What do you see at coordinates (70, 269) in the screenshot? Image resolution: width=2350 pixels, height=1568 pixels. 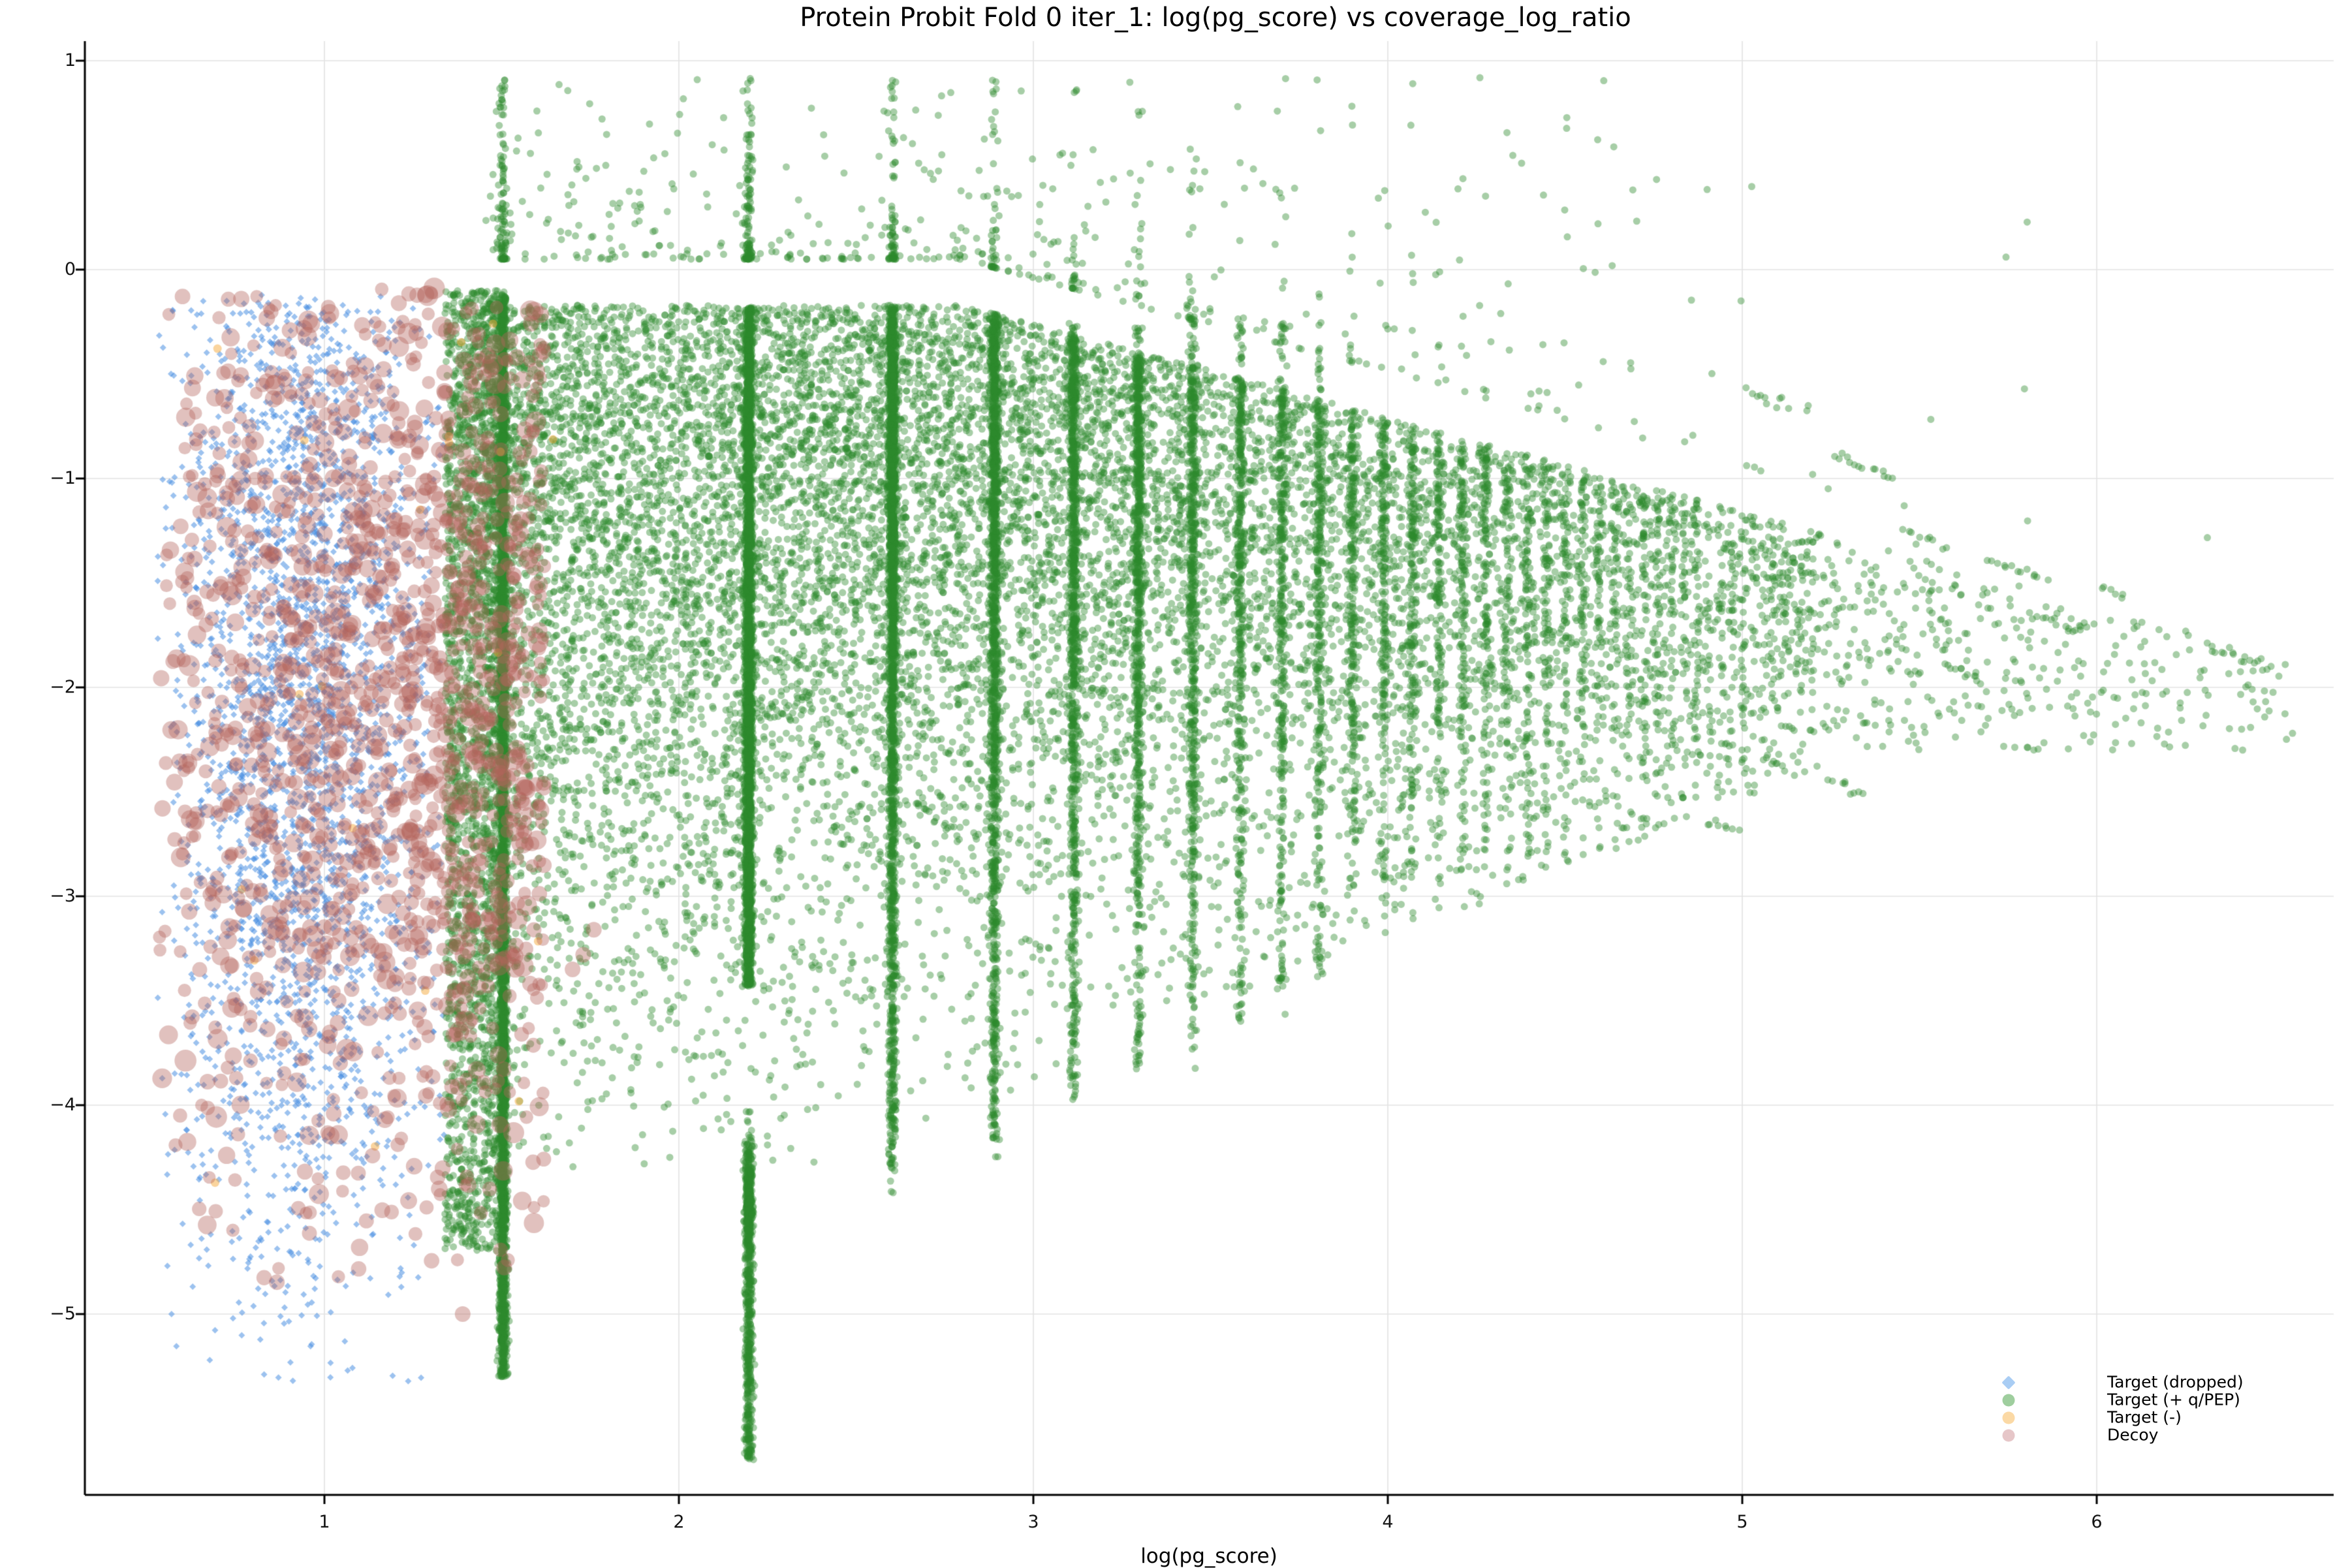 I see `y-tick-label-1: 0` at bounding box center [70, 269].